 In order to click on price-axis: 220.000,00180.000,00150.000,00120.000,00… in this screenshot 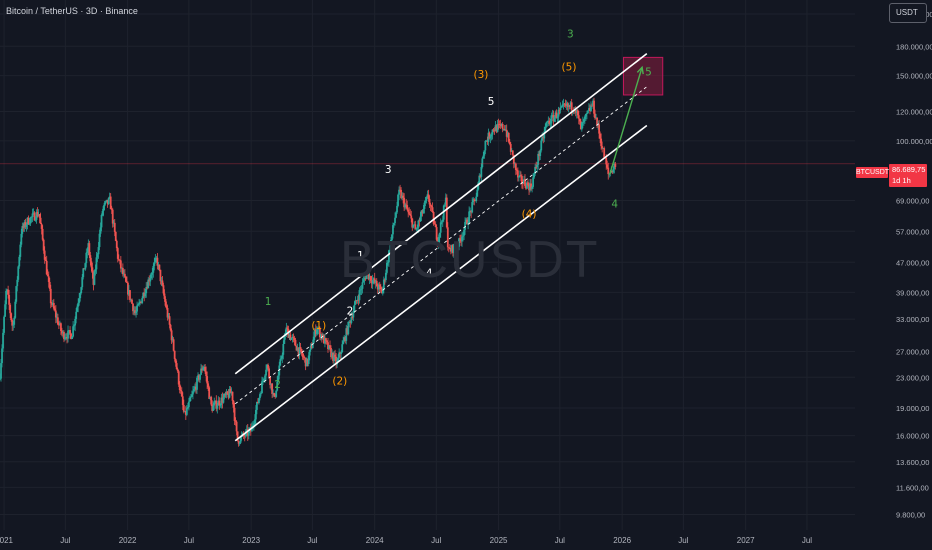, I will do `click(914, 265)`.